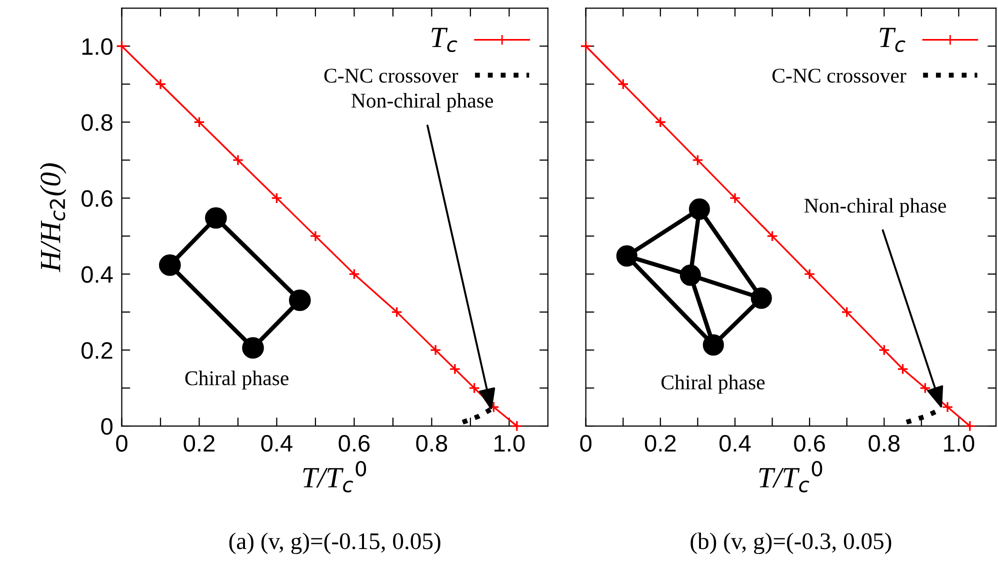 The width and height of the screenshot is (998, 582). Describe the element at coordinates (97, 350) in the screenshot. I see `y-tick-label: 0.2` at that location.